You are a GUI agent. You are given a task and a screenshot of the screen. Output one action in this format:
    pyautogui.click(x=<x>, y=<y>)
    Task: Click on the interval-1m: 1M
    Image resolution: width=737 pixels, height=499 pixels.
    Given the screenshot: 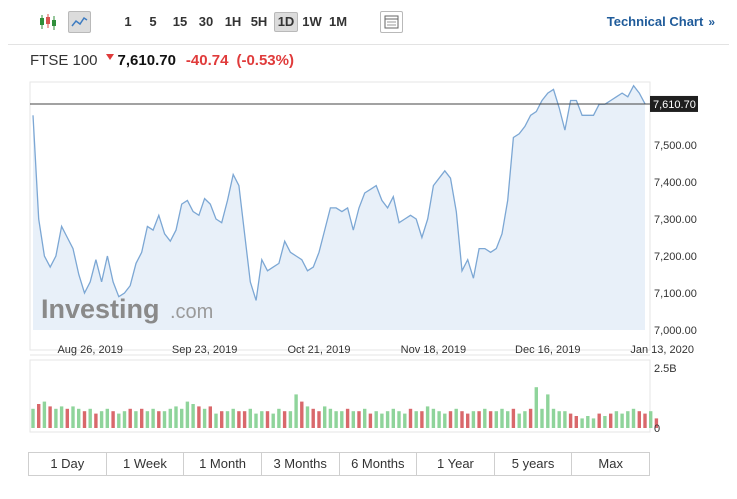 What is the action you would take?
    pyautogui.click(x=338, y=21)
    